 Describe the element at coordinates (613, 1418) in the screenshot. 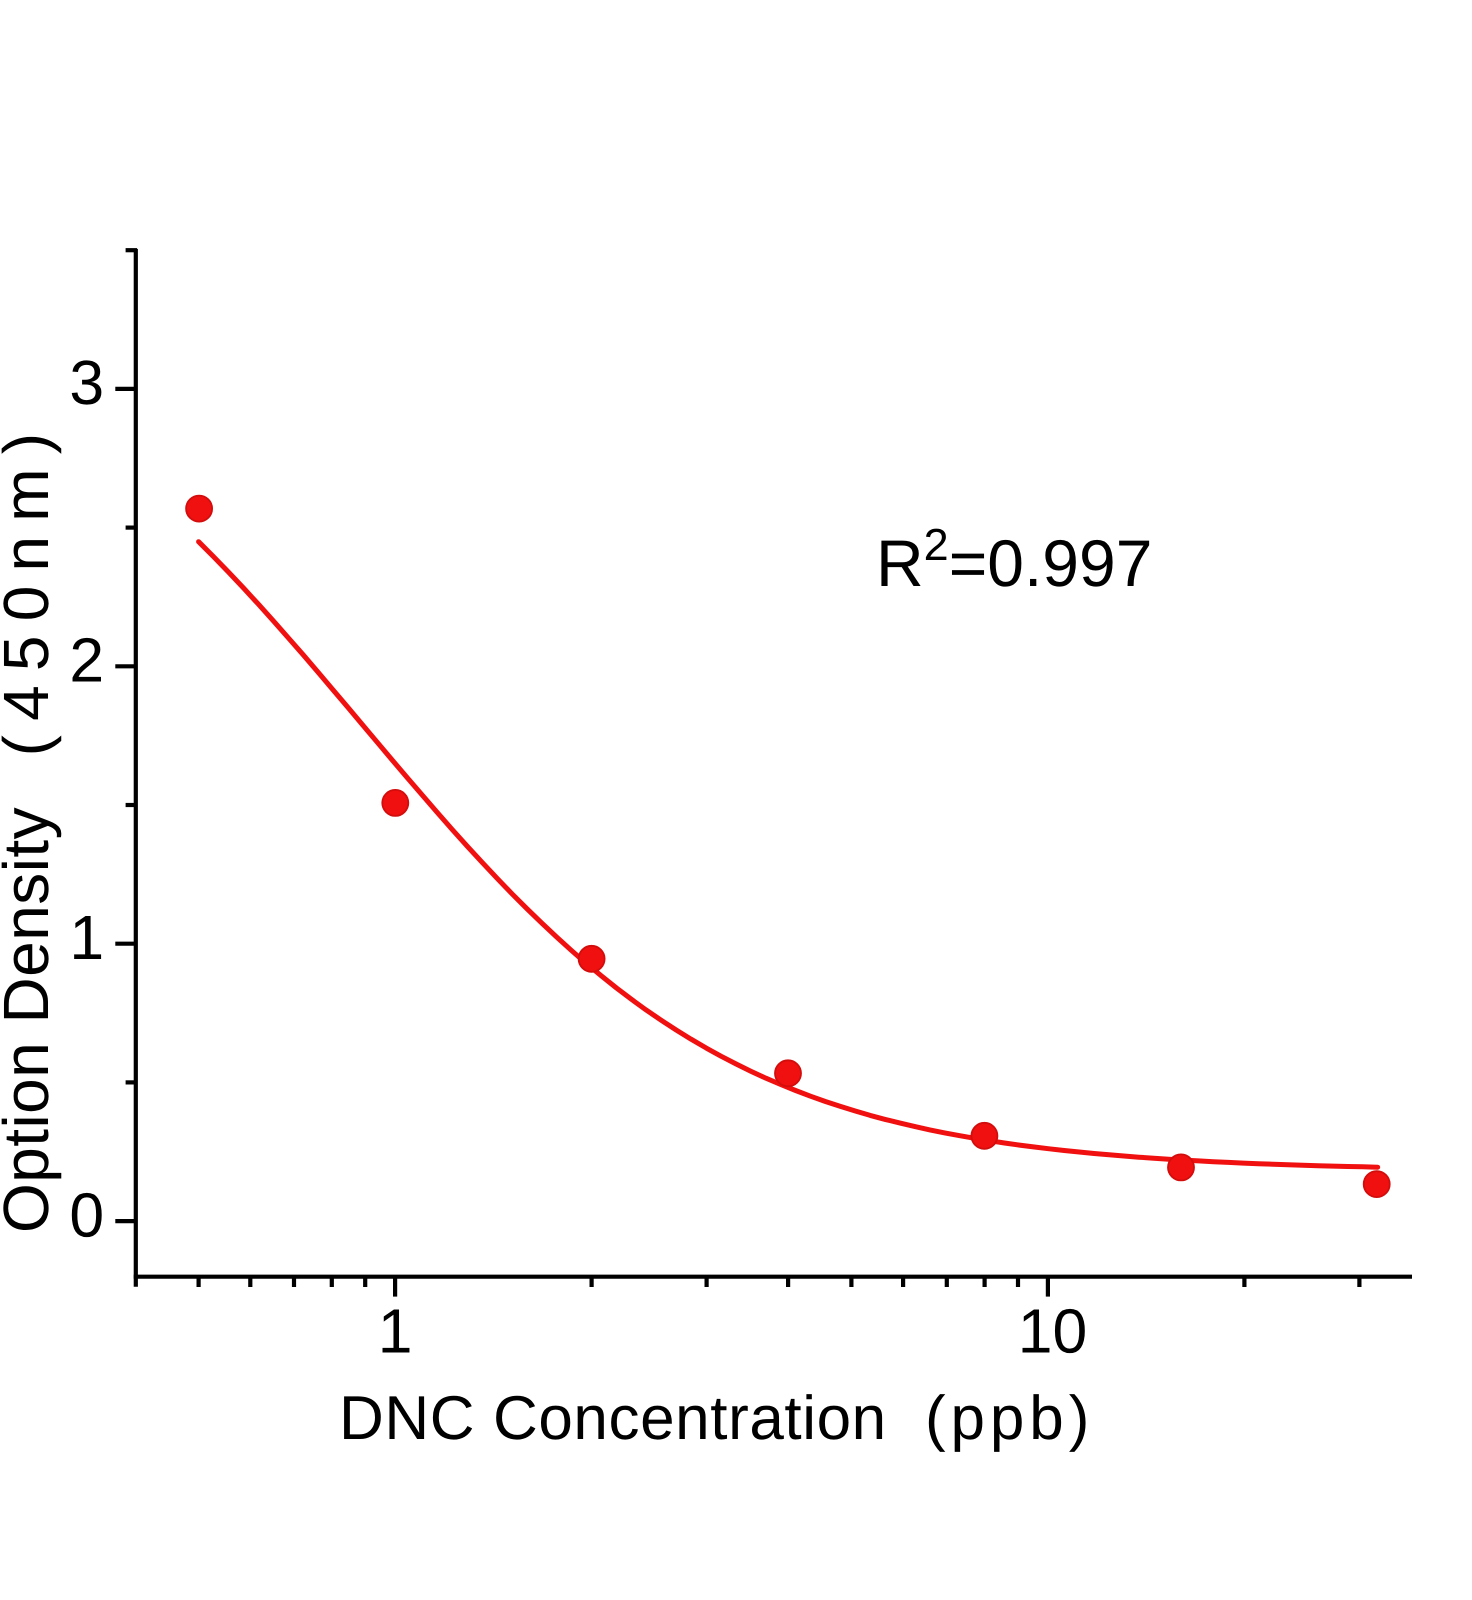

I see `svg-text: DNC Concentration` at that location.